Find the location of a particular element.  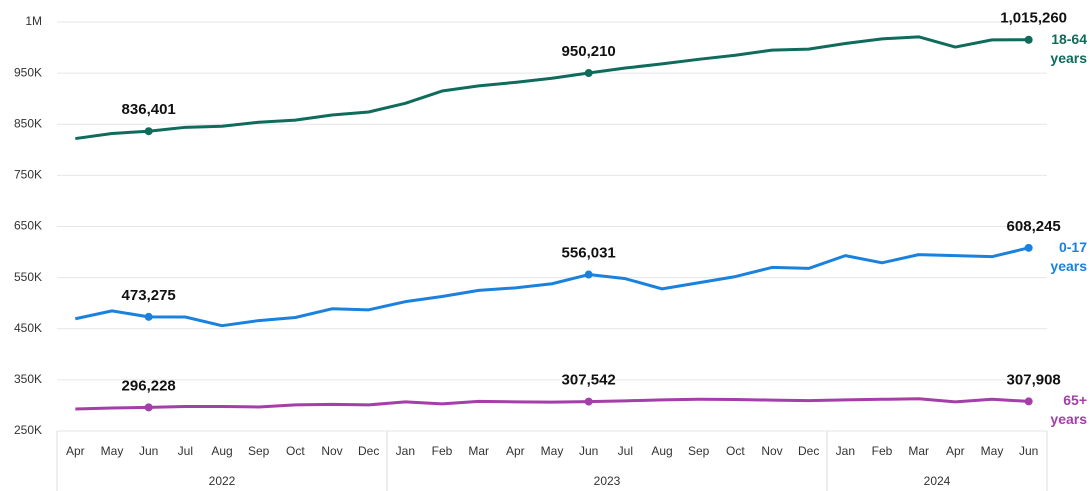

data-label: 473,275 is located at coordinates (149, 295).